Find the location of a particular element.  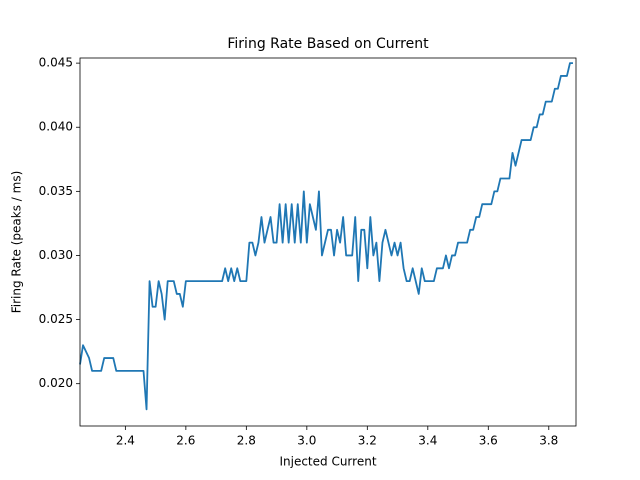

x-tick-label: 3.8 is located at coordinates (548, 441).